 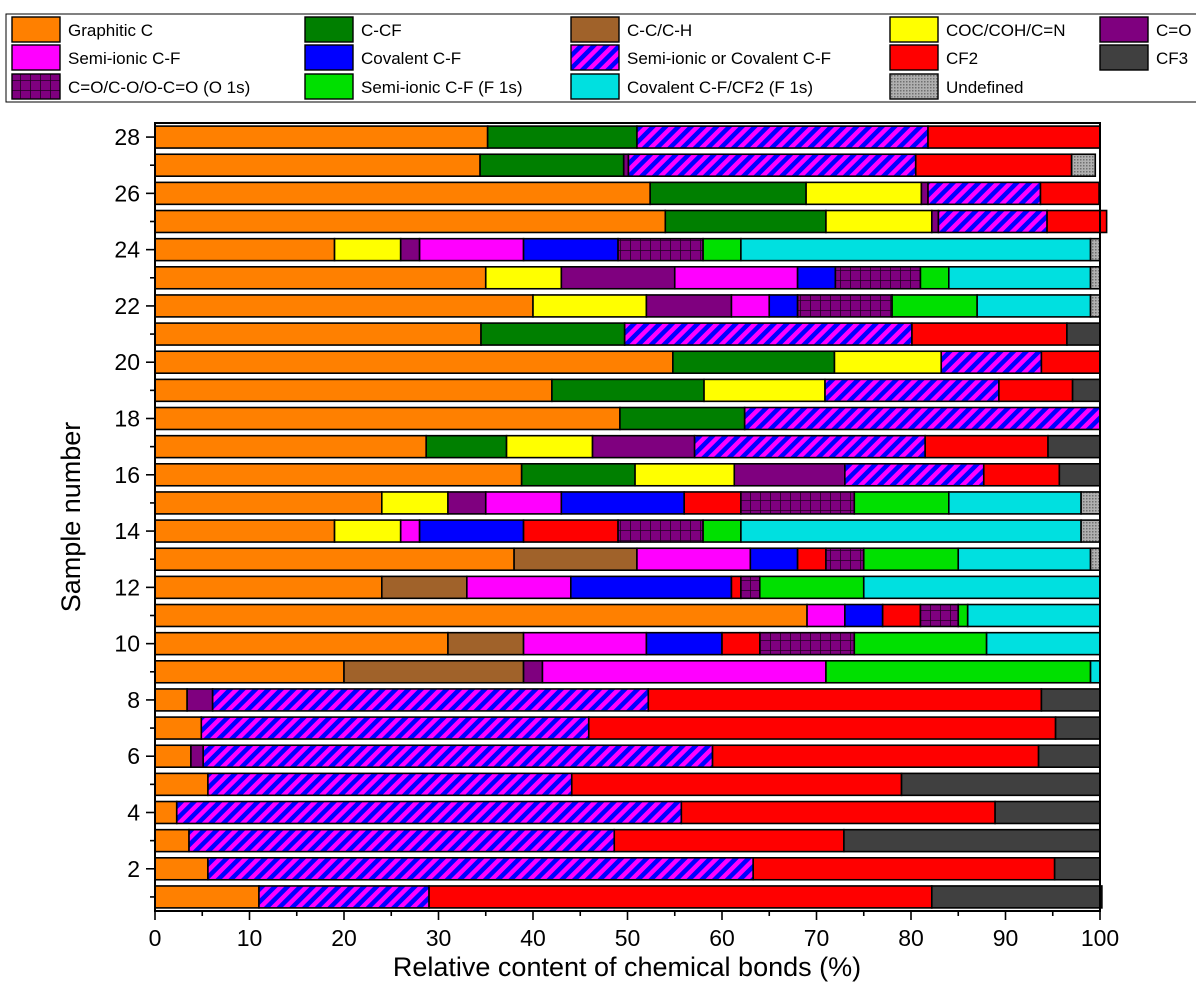 What do you see at coordinates (1014, 137) in the screenshot?
I see `bar-sample-28-cf2` at bounding box center [1014, 137].